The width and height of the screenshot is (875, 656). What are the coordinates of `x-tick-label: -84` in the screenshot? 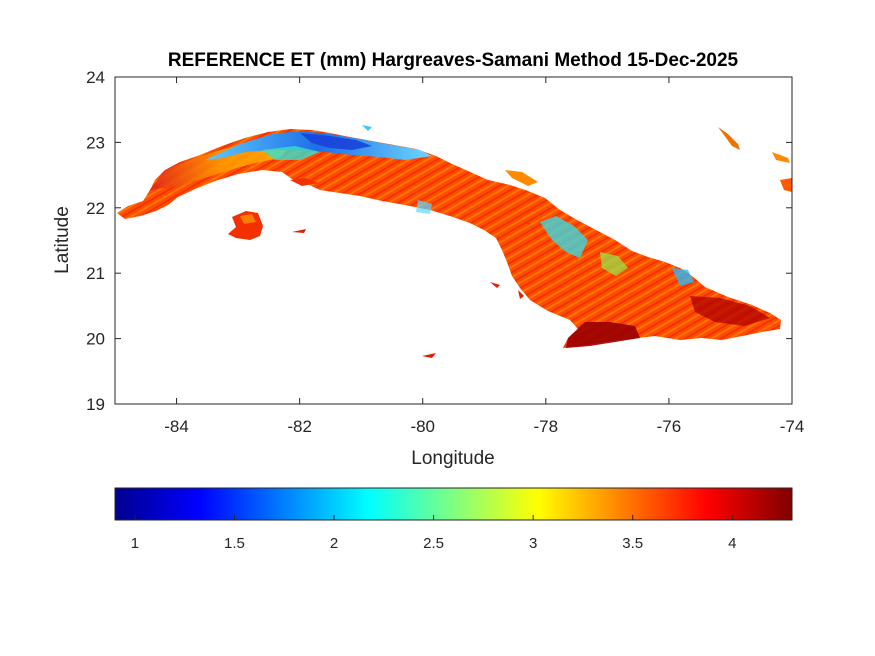 It's located at (176, 426).